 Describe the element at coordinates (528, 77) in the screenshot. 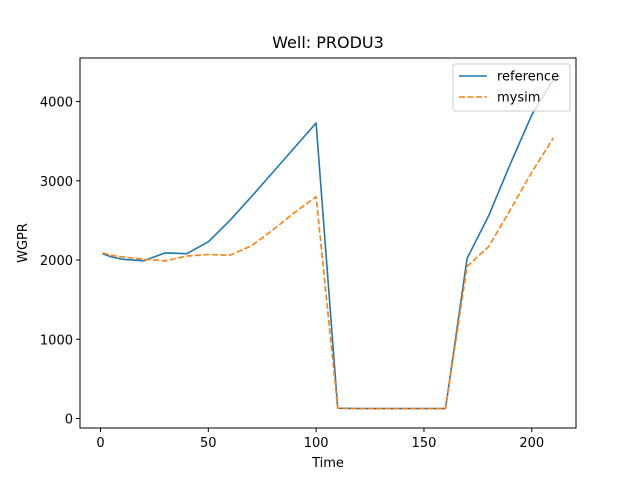

I see `legend-label-reference: reference` at that location.